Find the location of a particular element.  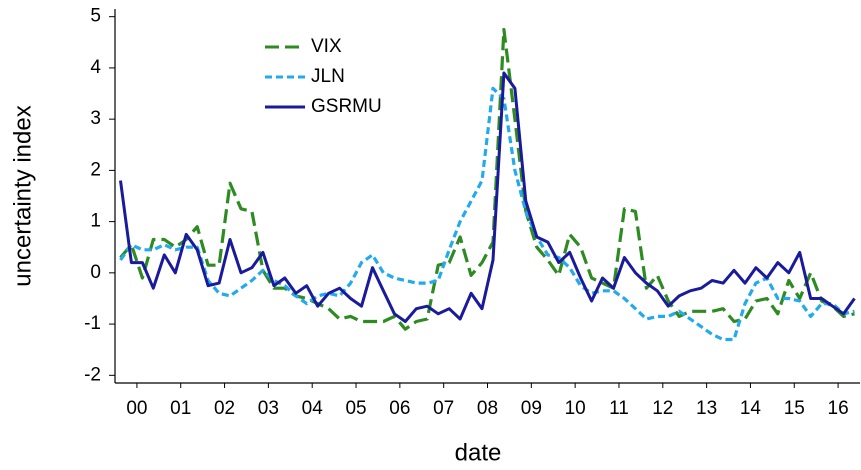

x-tick-label: 01 is located at coordinates (180, 408).